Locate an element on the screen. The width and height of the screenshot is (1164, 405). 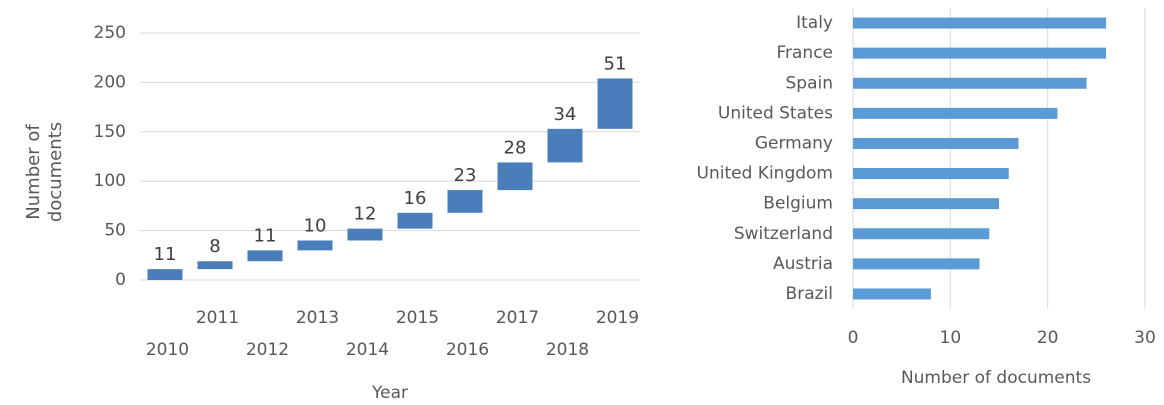
data-label: 12 is located at coordinates (365, 214).